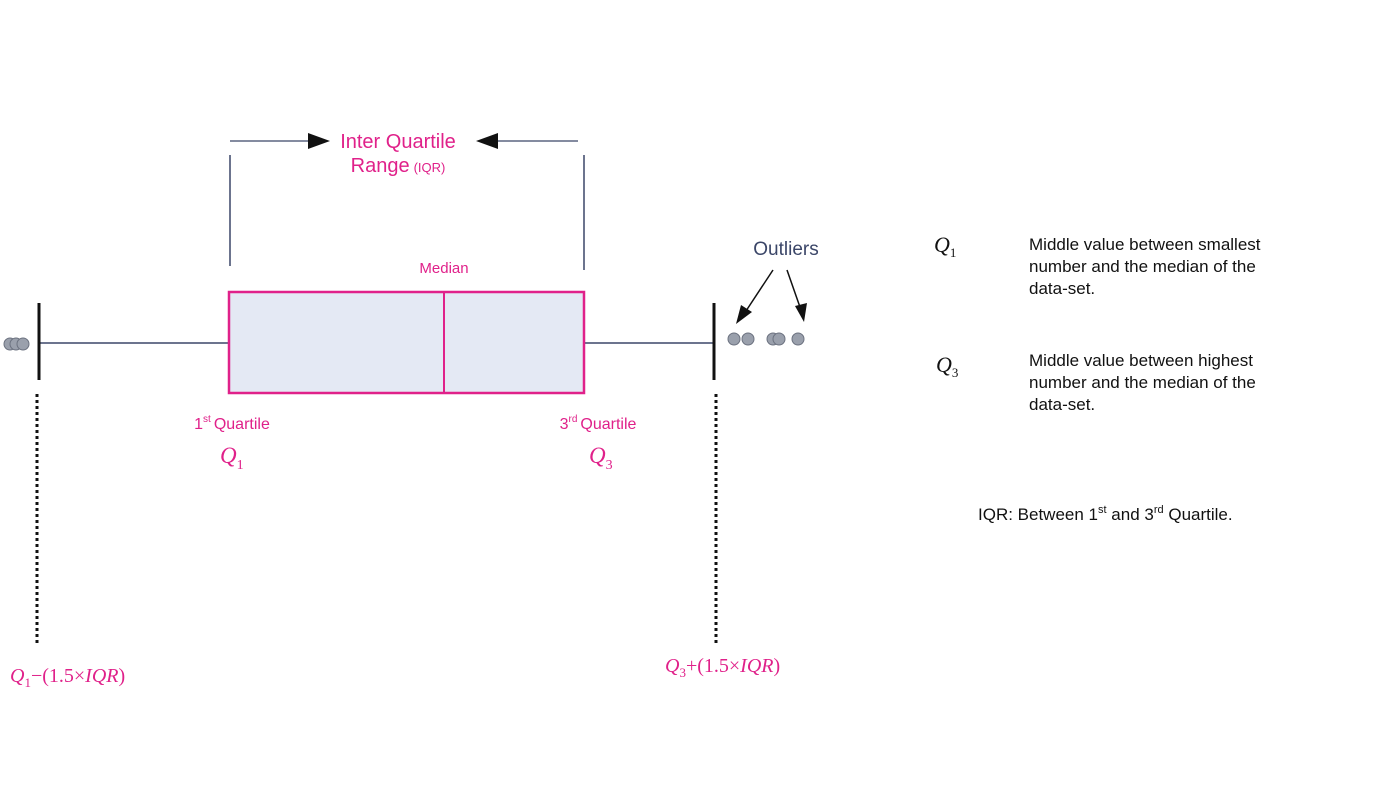 This screenshot has width=1400, height=787. What do you see at coordinates (608, 424) in the screenshot?
I see `q3-quartile-word: Quartile` at bounding box center [608, 424].